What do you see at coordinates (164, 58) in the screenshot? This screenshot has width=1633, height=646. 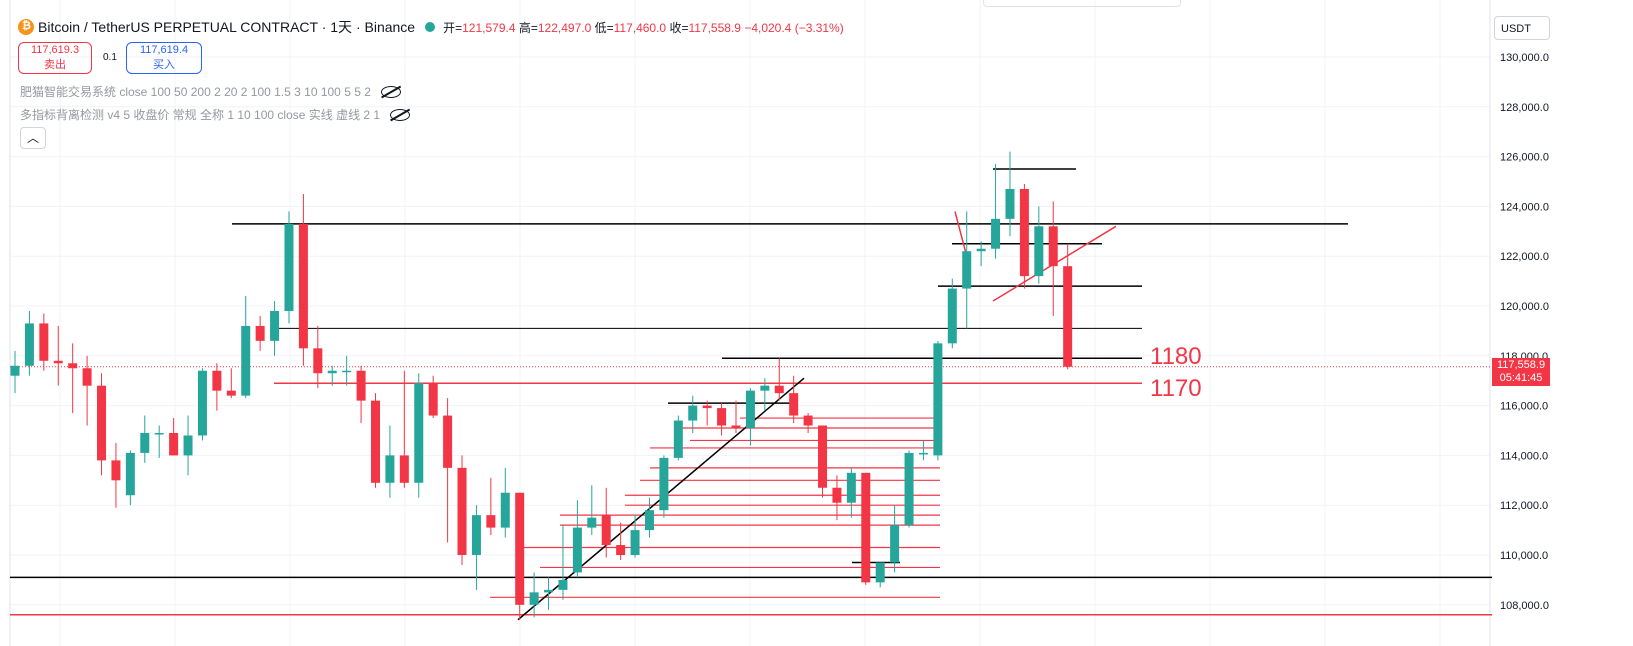 I see `buy-button: 117,619.4 买入` at bounding box center [164, 58].